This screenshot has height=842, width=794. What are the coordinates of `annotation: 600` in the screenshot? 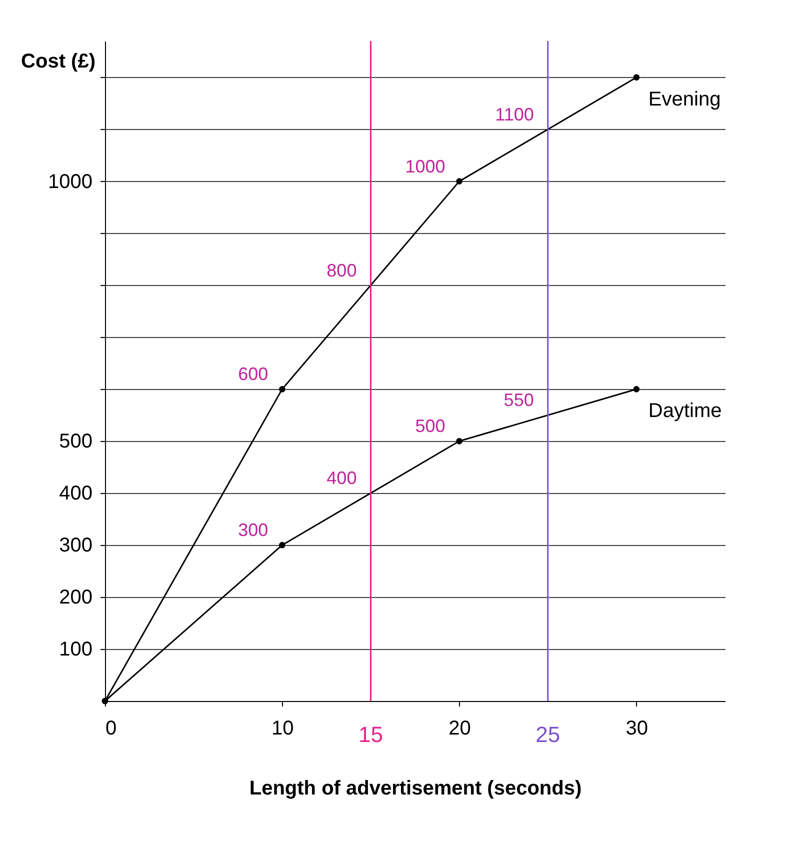 It's located at (253, 374).